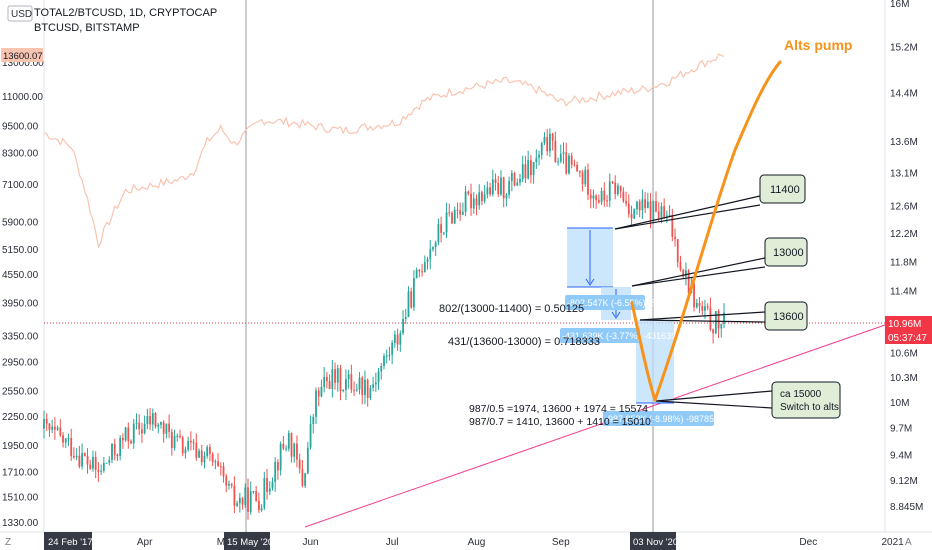 Image resolution: width=932 pixels, height=550 pixels. What do you see at coordinates (8, 542) in the screenshot?
I see `zoom-corner-label: Z` at bounding box center [8, 542].